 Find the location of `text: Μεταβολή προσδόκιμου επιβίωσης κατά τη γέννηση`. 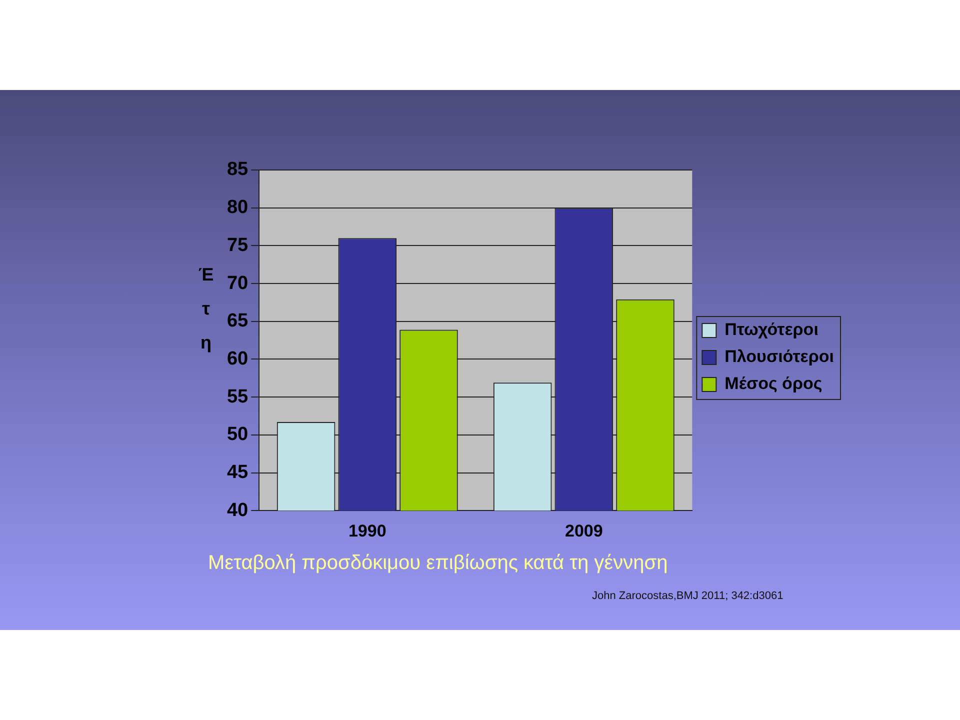

text: Μεταβολή προσδόκιμου επιβίωσης κατά τη γέννηση is located at coordinates (438, 563).